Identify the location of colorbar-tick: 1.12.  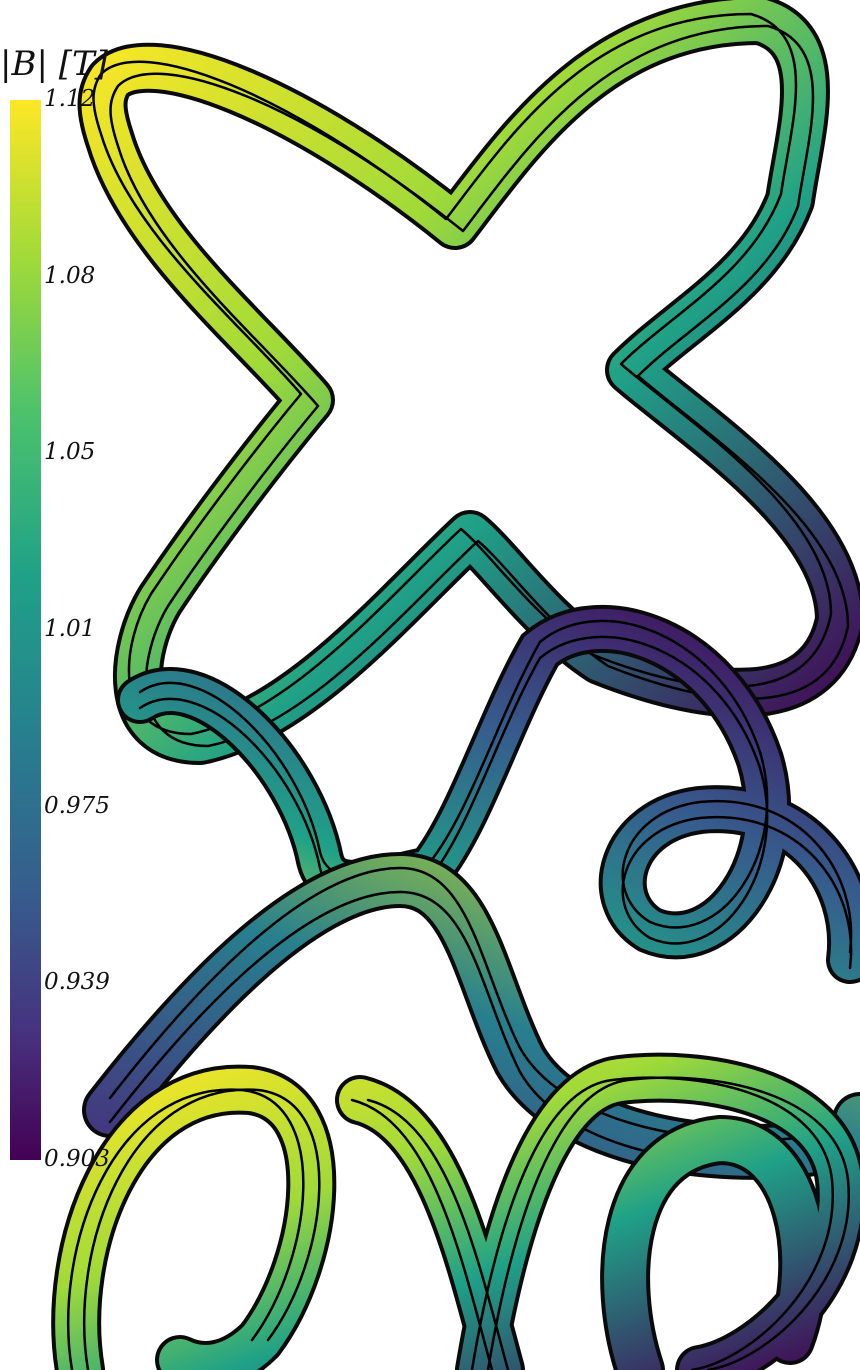
(70, 99).